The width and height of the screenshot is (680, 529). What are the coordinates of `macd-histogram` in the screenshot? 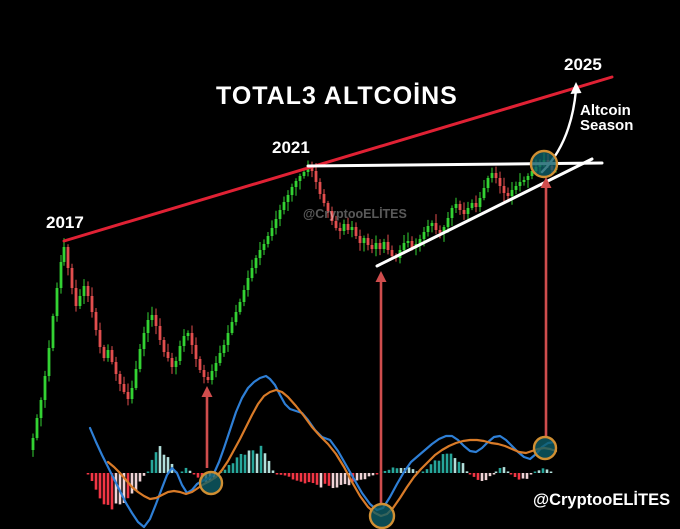 It's located at (319, 477).